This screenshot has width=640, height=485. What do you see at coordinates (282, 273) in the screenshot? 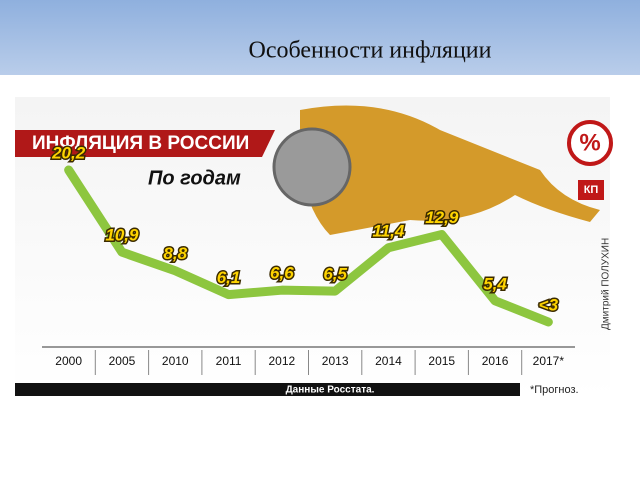
I see `value-label: 6,6` at bounding box center [282, 273].